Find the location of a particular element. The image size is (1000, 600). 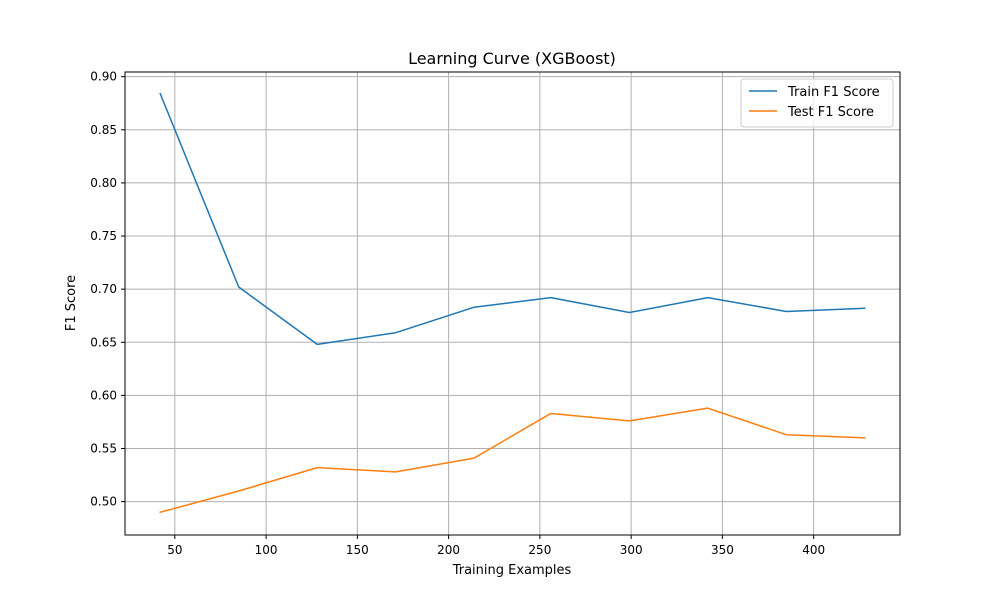

x-tick-label: 400 is located at coordinates (813, 550).